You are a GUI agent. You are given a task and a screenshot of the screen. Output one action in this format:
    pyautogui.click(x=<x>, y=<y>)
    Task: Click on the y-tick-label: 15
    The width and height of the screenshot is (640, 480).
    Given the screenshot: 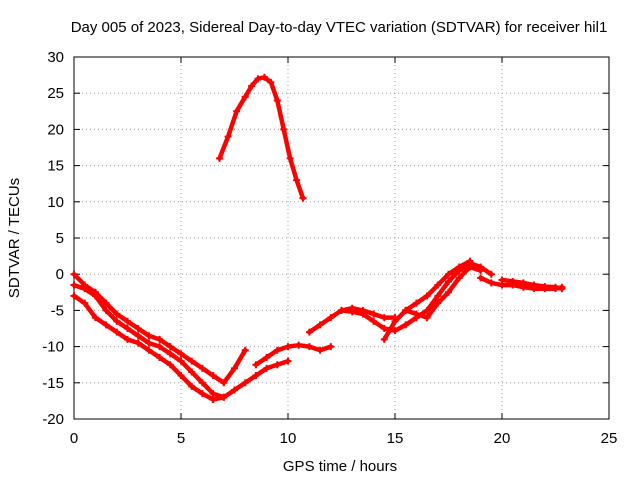 What is the action you would take?
    pyautogui.click(x=55, y=166)
    